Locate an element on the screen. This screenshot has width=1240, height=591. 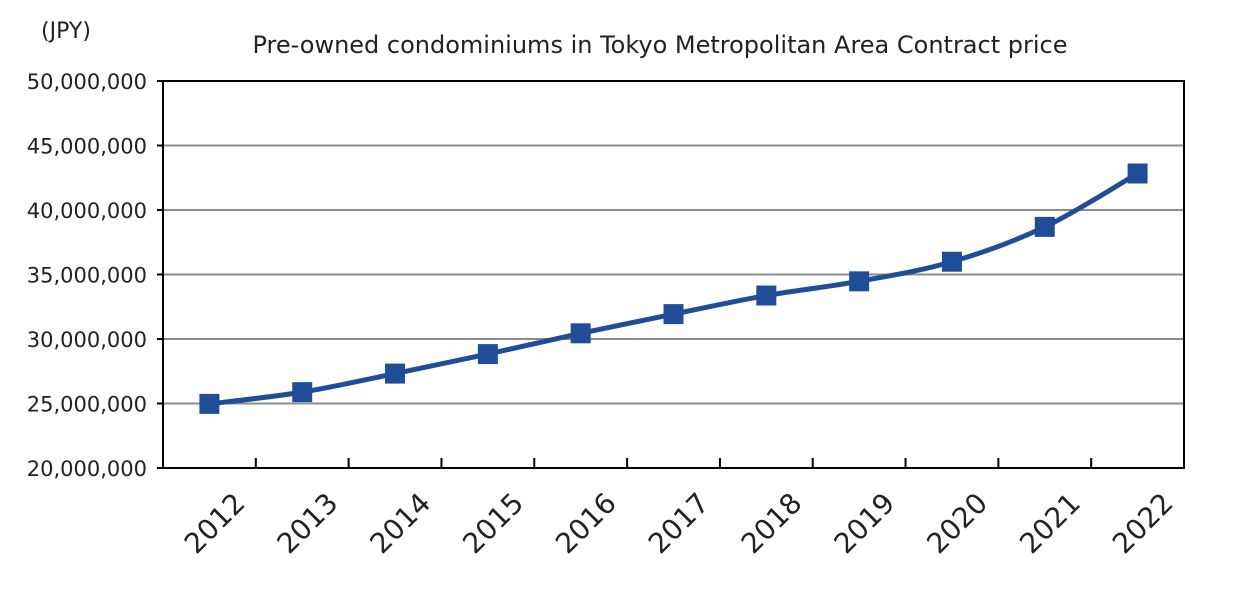
y-tick-label: 35,000,000 is located at coordinates (87, 276).